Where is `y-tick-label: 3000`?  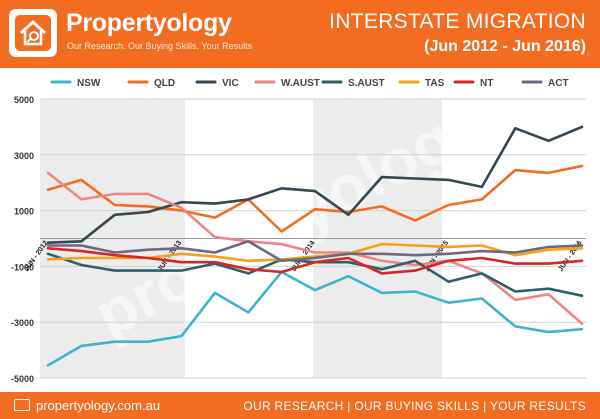
y-tick-label: 3000 is located at coordinates (24, 156).